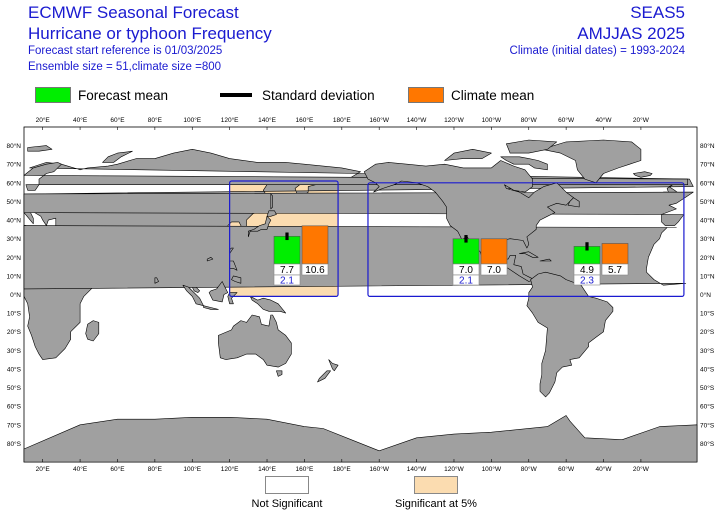 This screenshot has height=522, width=721. Describe the element at coordinates (125, 51) in the screenshot. I see `start-reference: Forecast start reference is 01/03/2025` at that location.